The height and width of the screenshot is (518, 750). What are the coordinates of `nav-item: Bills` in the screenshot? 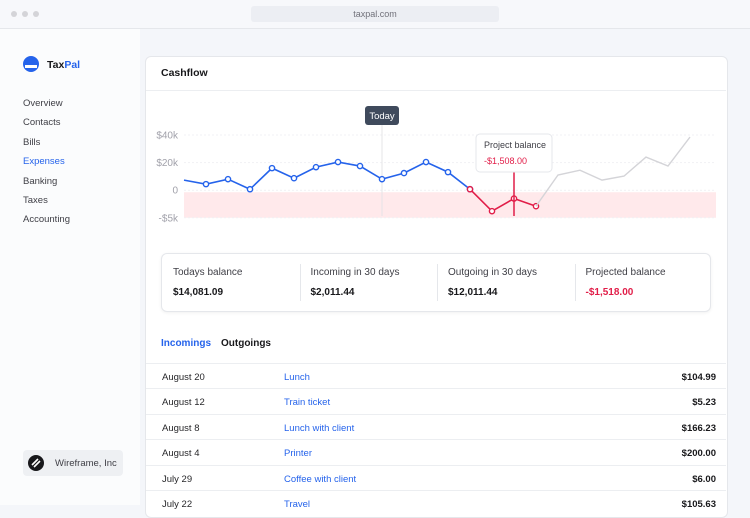 It's located at (32, 142).